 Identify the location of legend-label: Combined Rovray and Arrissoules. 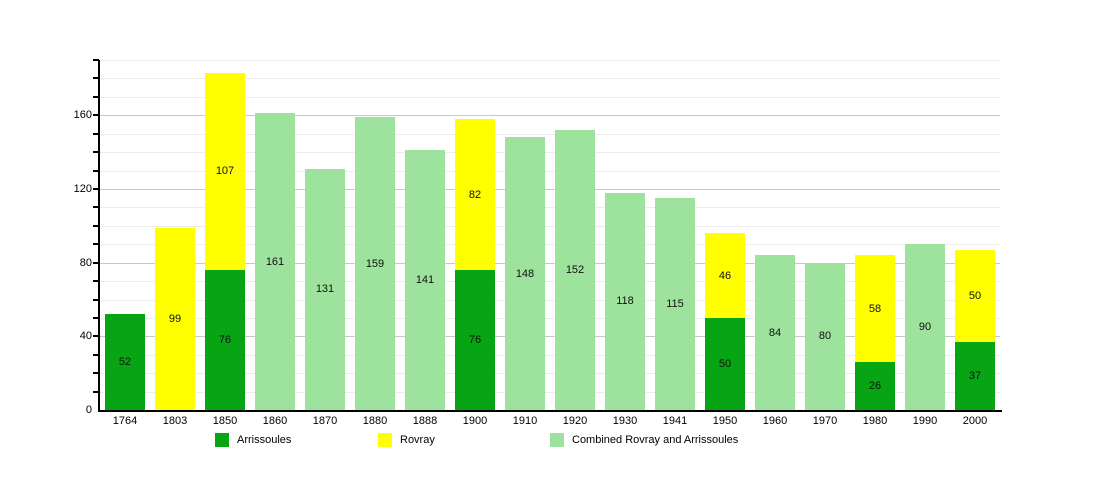
(655, 440).